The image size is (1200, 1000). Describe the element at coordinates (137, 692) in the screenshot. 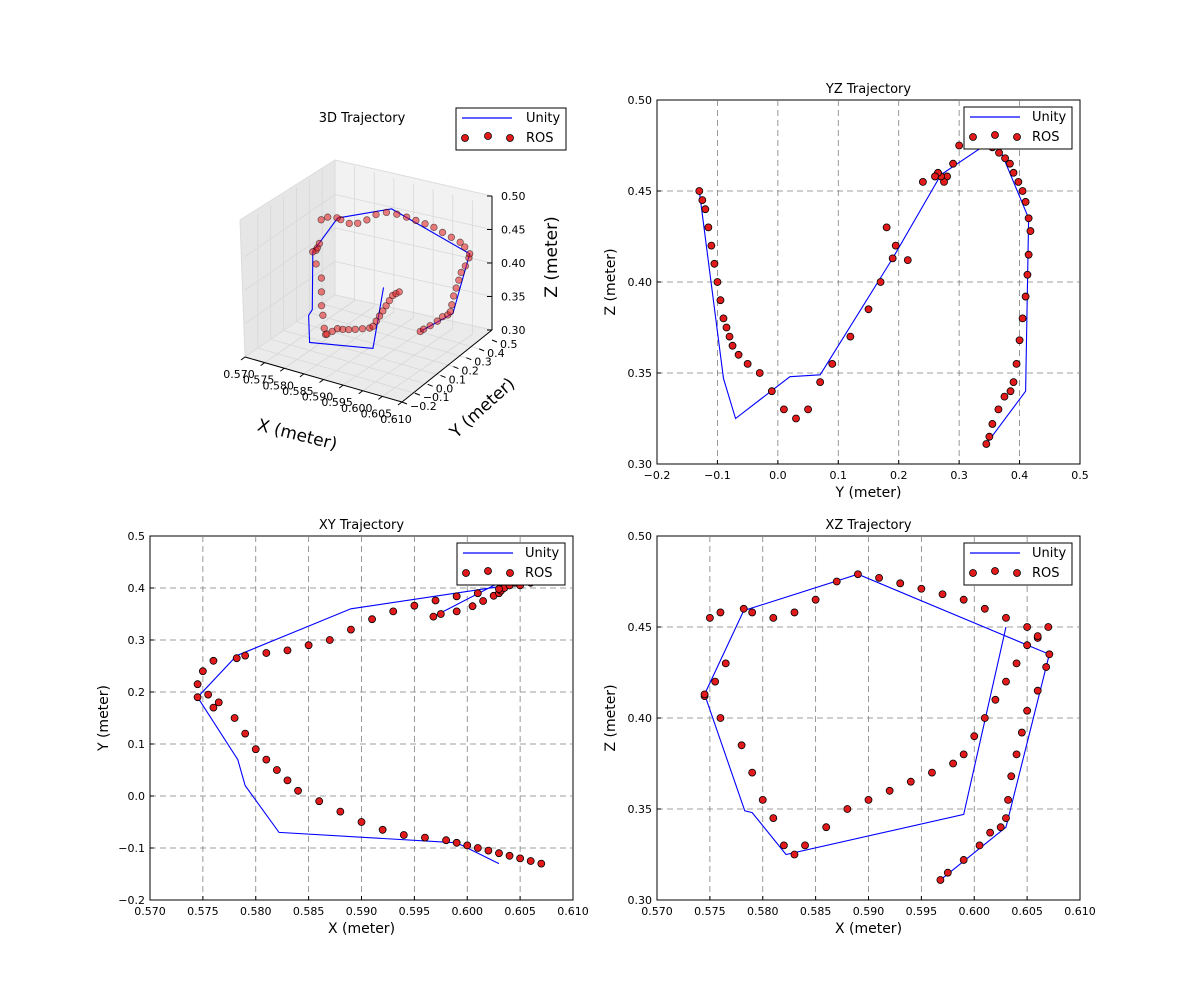

I see `y-tick-label: 0.2` at that location.